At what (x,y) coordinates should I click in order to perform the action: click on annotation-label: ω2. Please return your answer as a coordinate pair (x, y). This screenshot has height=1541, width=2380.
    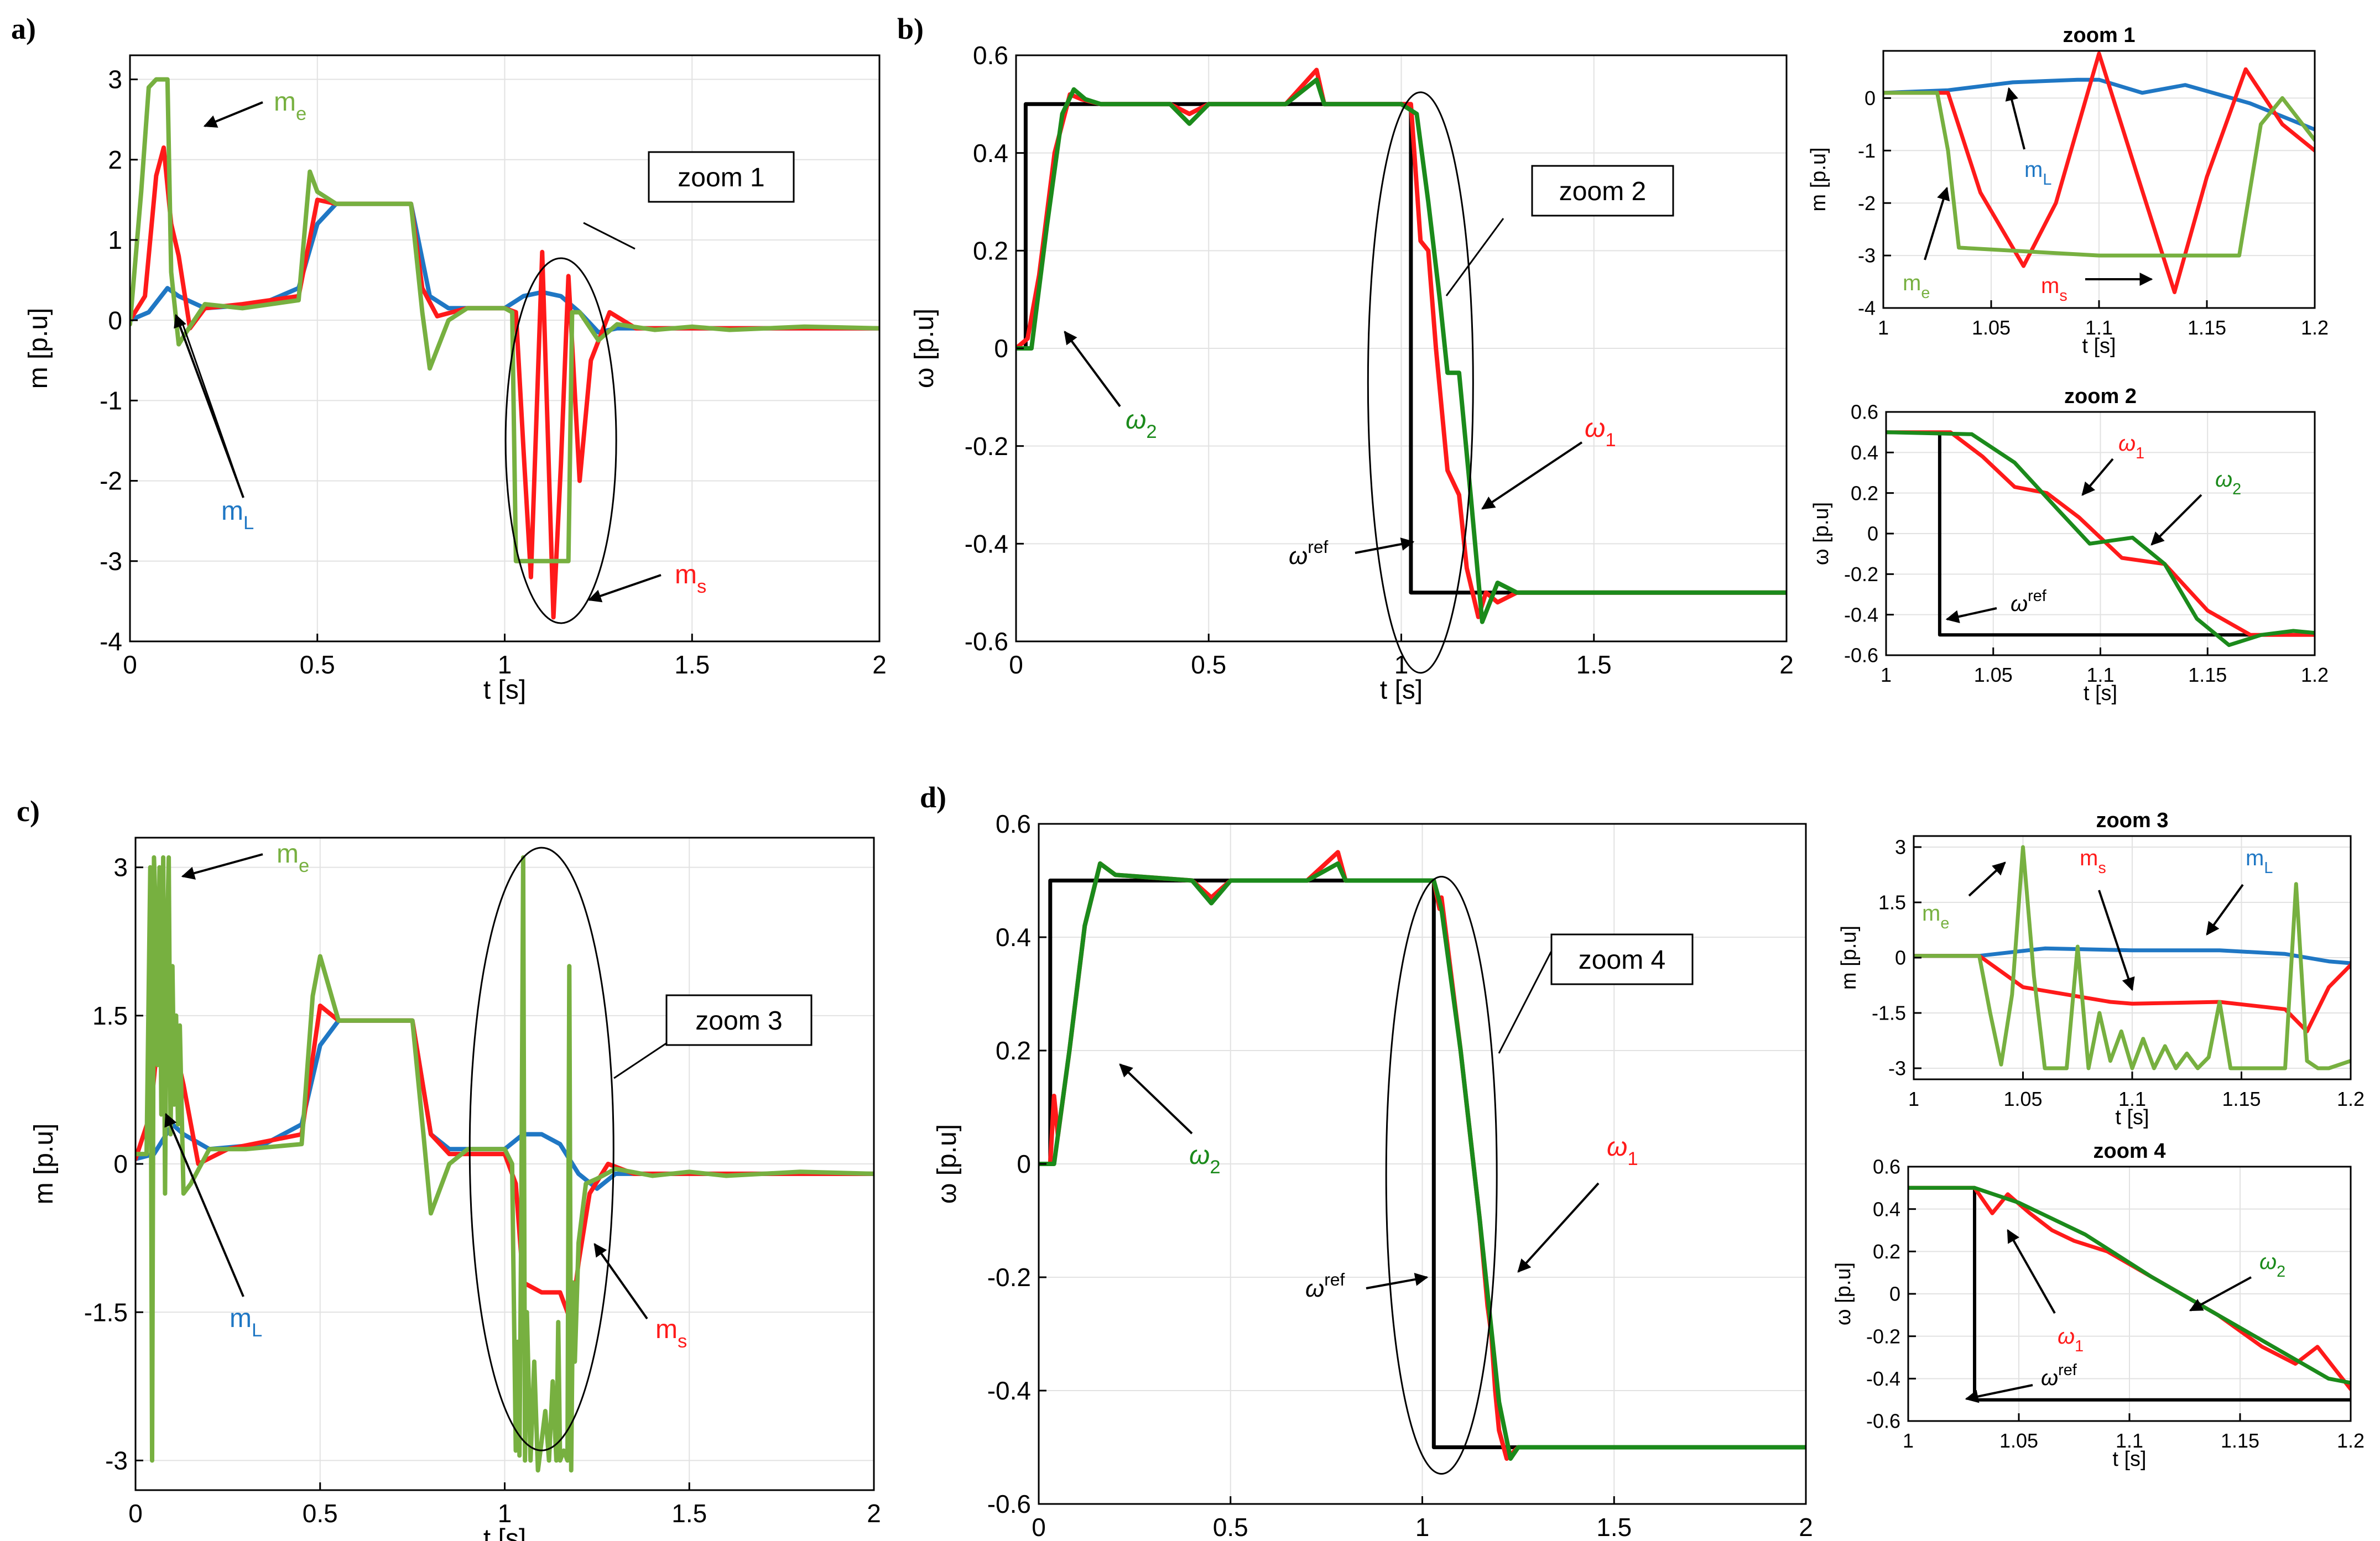
    Looking at the image, I should click on (1141, 423).